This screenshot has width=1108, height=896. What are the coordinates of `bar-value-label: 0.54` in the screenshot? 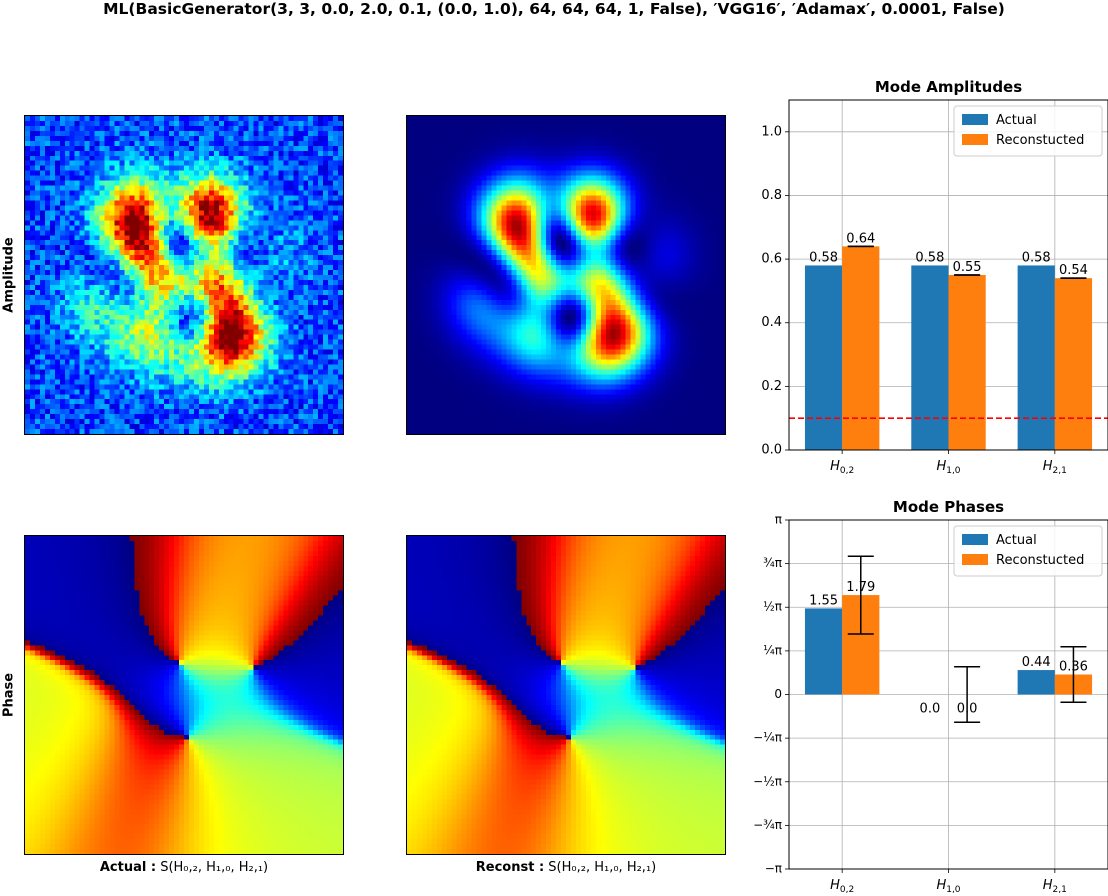 It's located at (1073, 270).